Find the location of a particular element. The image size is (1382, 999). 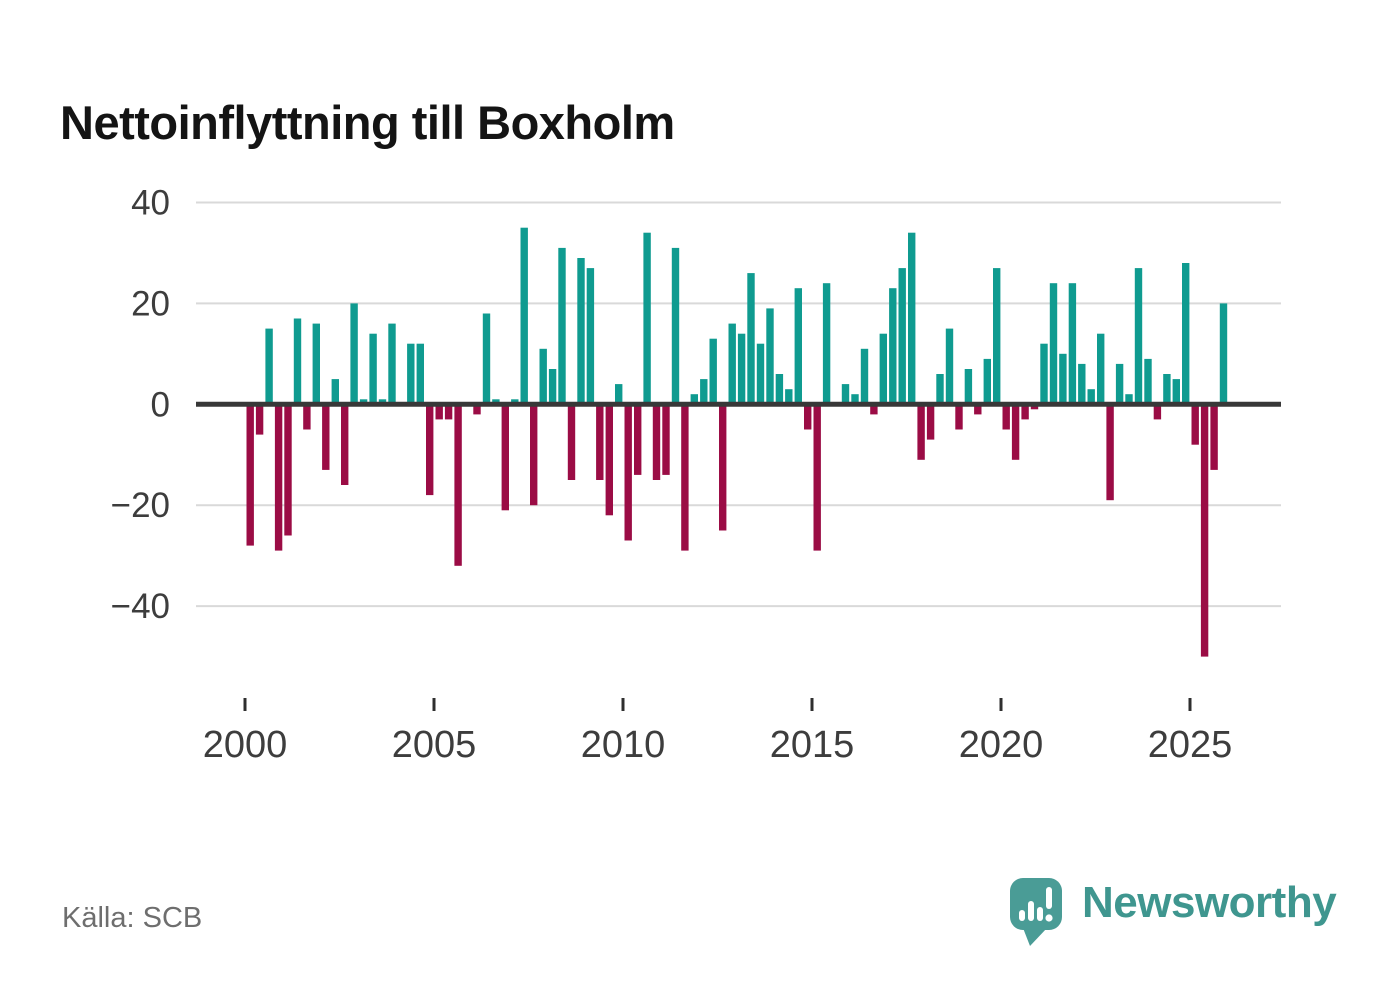

y-axis-label--40: −40 is located at coordinates (140, 606).